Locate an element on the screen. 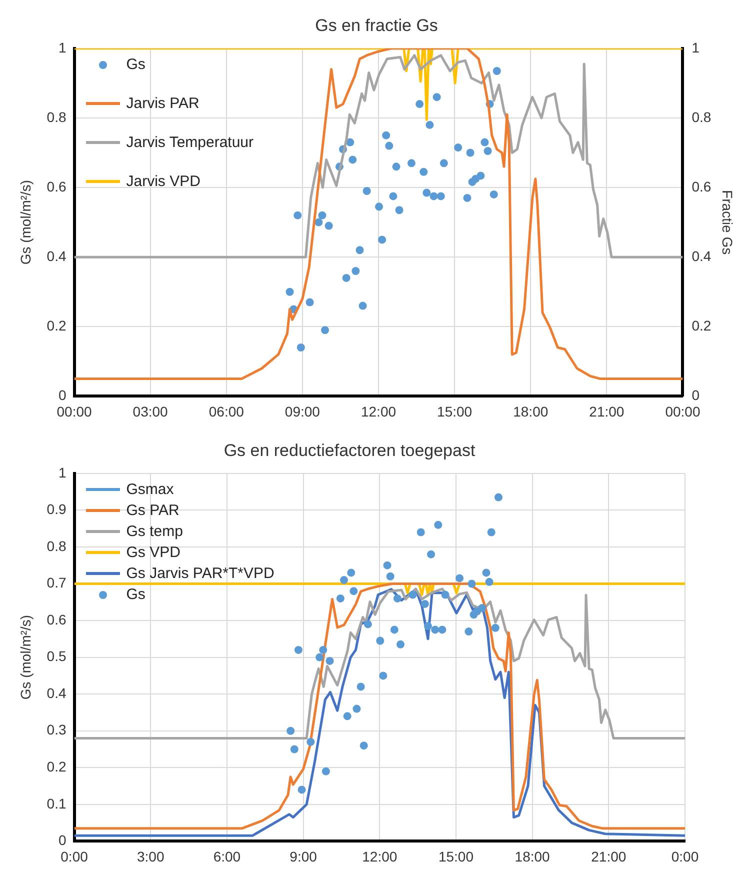 Image resolution: width=753 pixels, height=888 pixels. legend-label: Gs temp is located at coordinates (154, 531).